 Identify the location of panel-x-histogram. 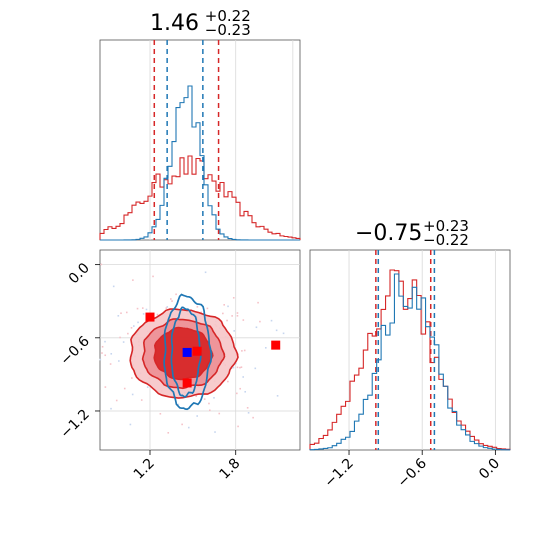
(200, 140).